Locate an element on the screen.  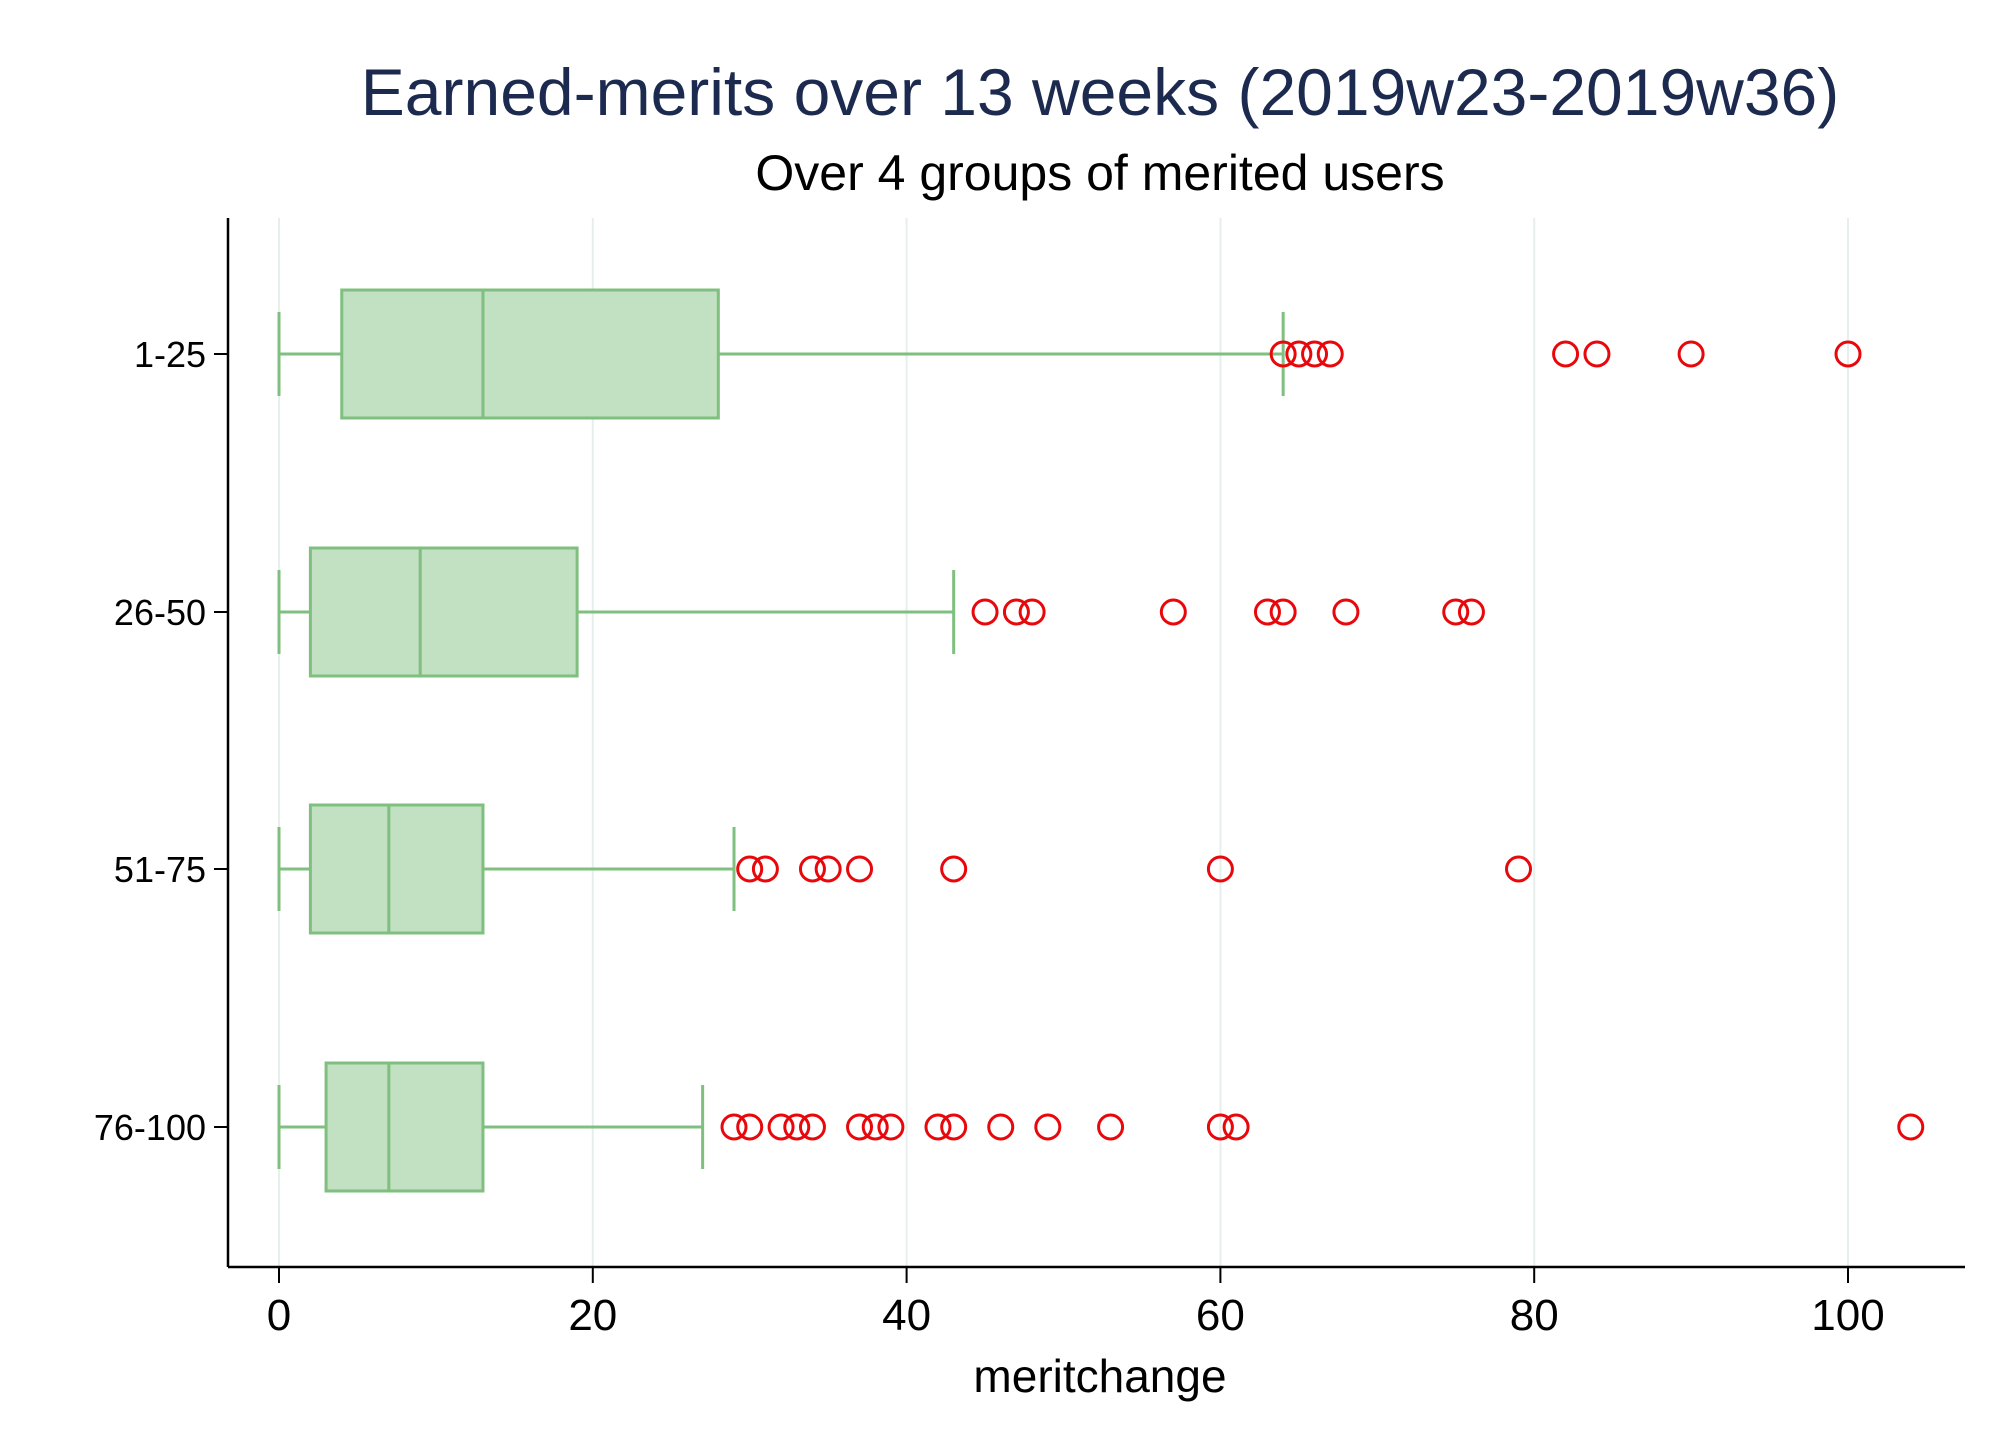
x-tick-label: 0 is located at coordinates (279, 1315).